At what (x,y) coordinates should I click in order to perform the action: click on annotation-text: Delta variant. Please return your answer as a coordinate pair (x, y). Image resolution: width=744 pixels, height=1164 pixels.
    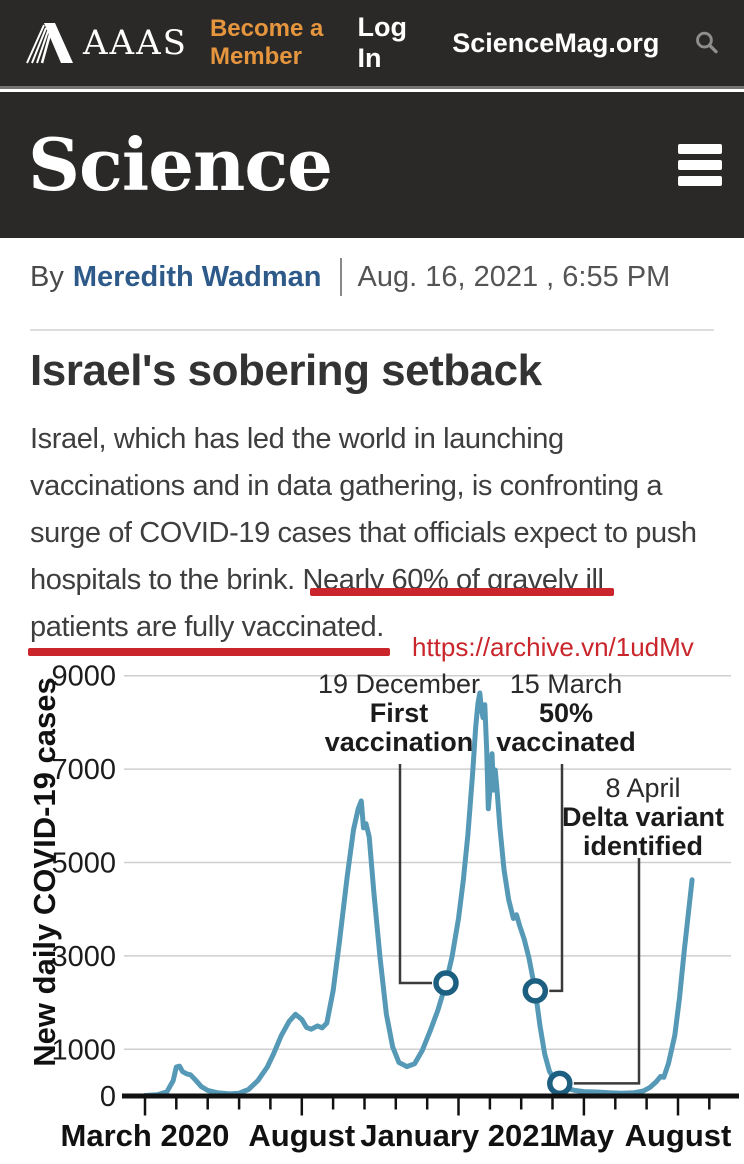
    Looking at the image, I should click on (643, 817).